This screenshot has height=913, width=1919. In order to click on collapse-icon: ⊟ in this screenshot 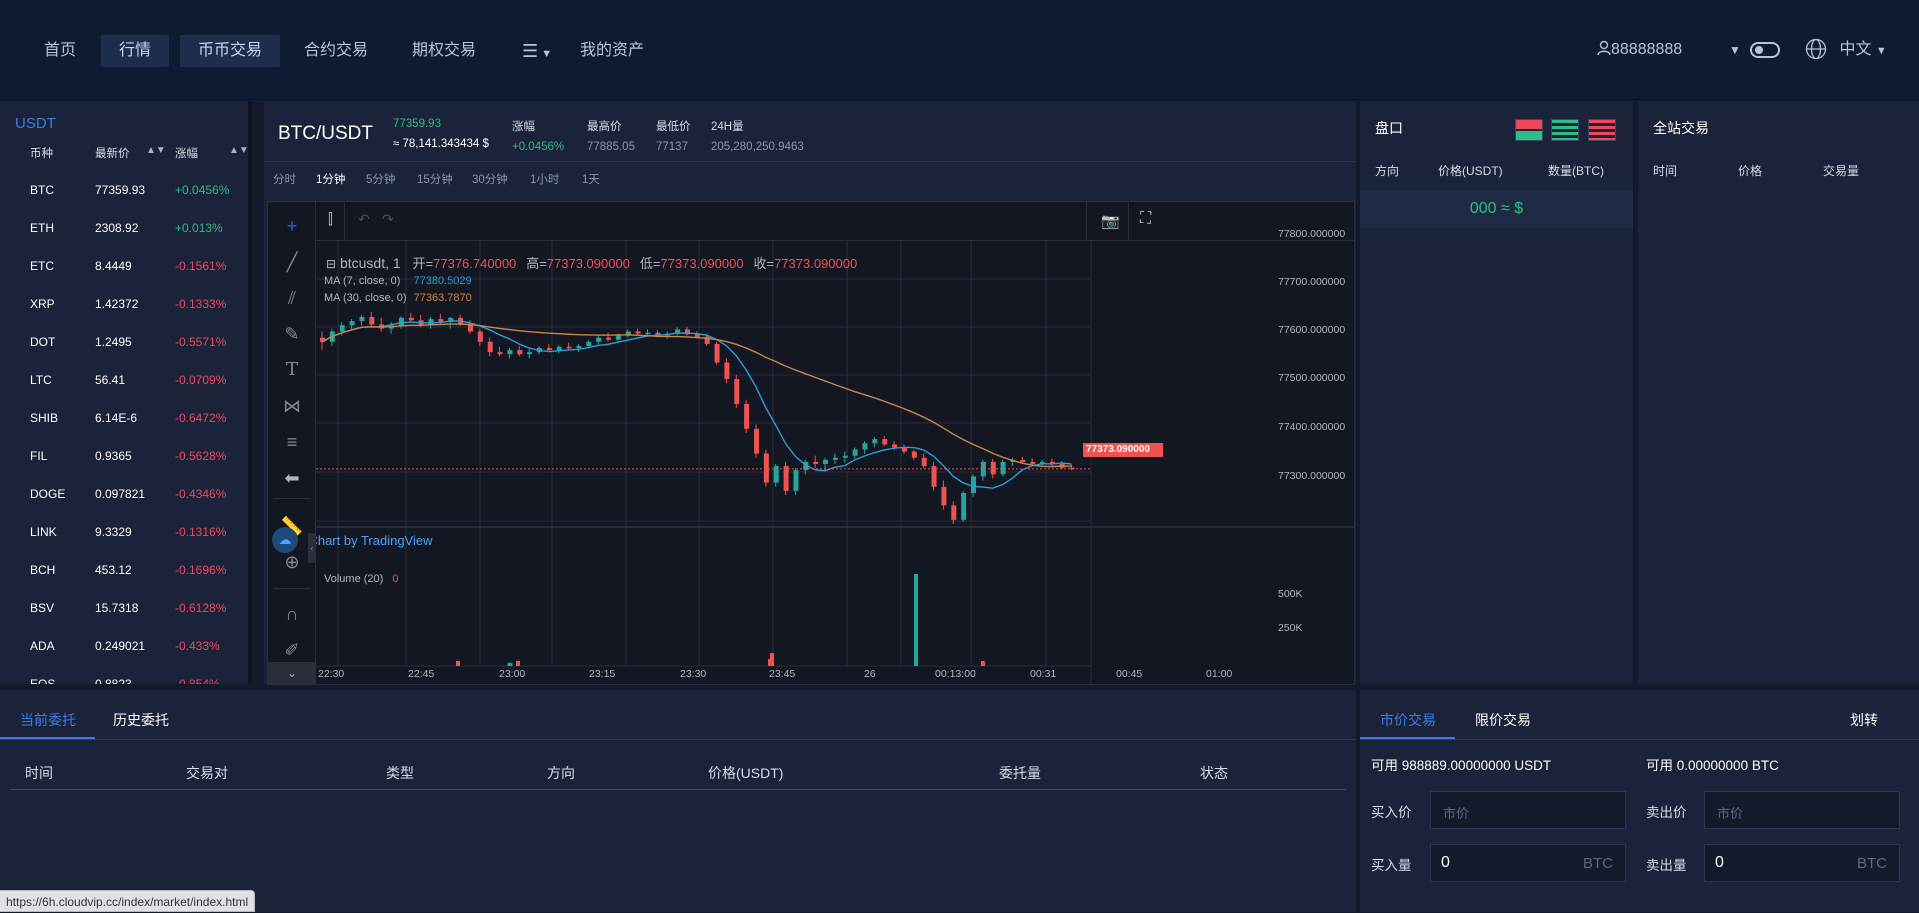, I will do `click(331, 264)`.